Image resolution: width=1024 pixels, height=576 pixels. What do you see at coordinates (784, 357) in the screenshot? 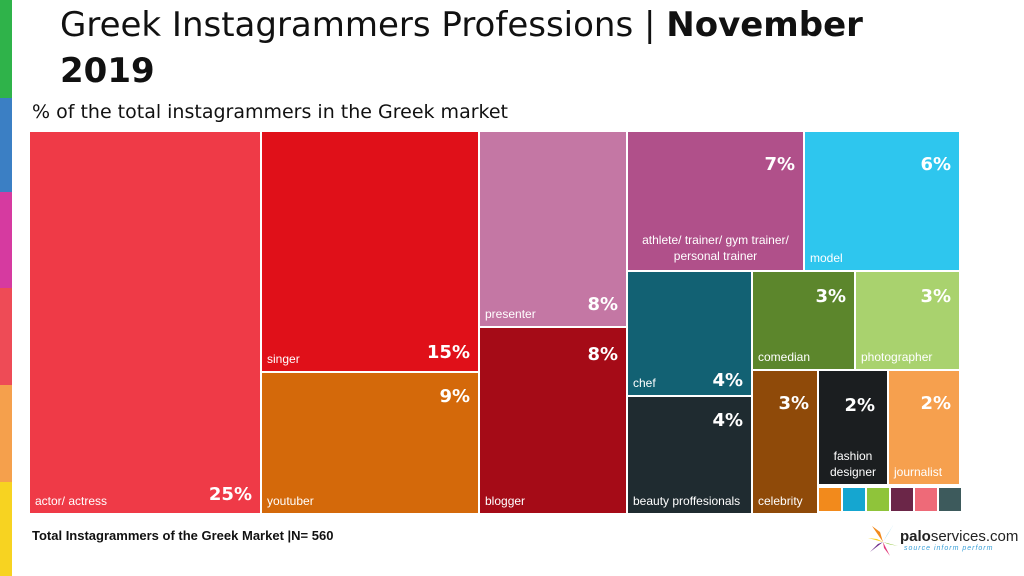
I see `tile-label: comedian` at bounding box center [784, 357].